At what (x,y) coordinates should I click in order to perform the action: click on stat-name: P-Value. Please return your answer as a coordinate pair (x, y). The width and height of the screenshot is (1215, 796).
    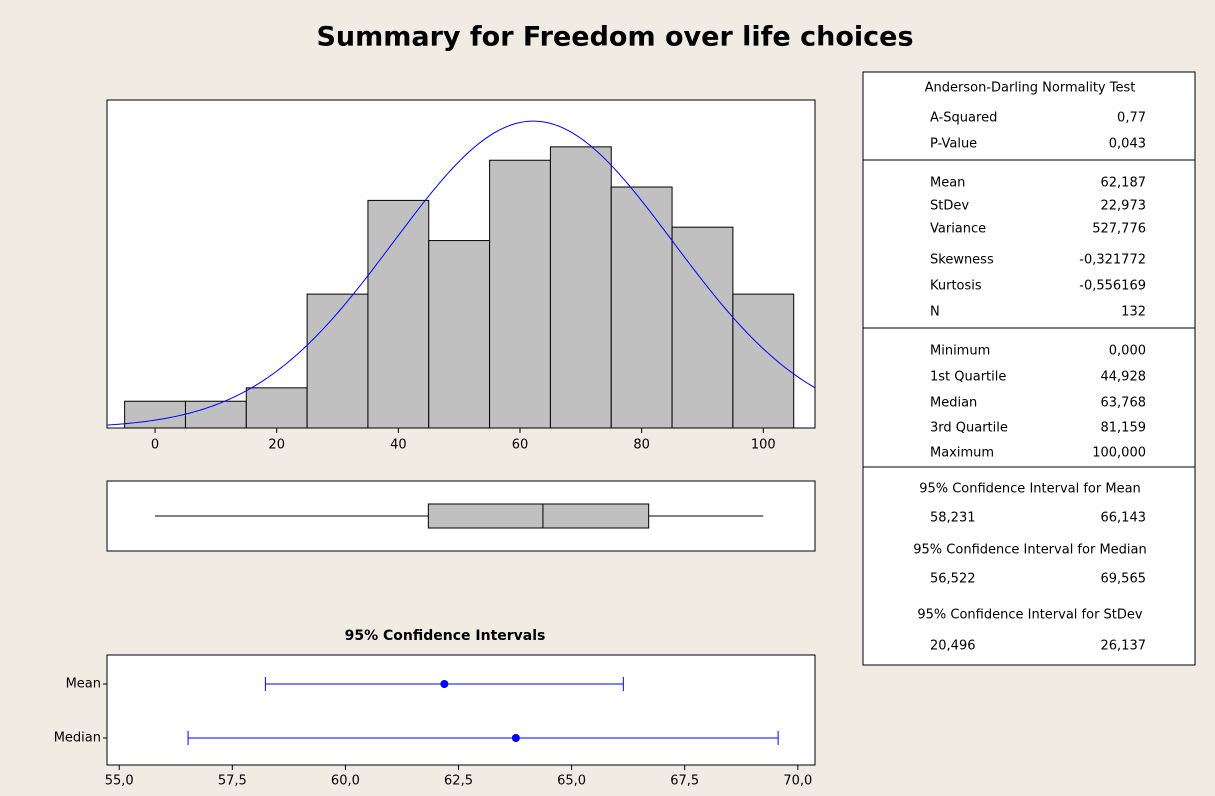
    Looking at the image, I should click on (953, 144).